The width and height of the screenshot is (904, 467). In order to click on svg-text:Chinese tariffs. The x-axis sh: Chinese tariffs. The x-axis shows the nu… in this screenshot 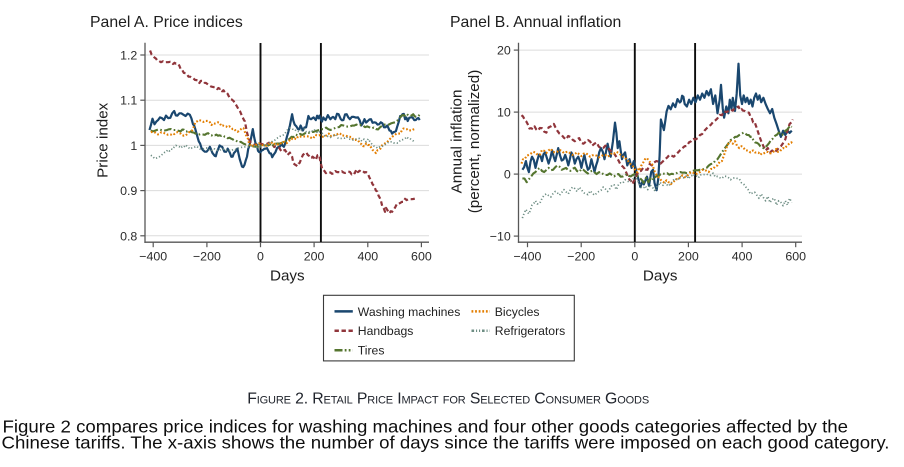, I will do `click(446, 443)`.